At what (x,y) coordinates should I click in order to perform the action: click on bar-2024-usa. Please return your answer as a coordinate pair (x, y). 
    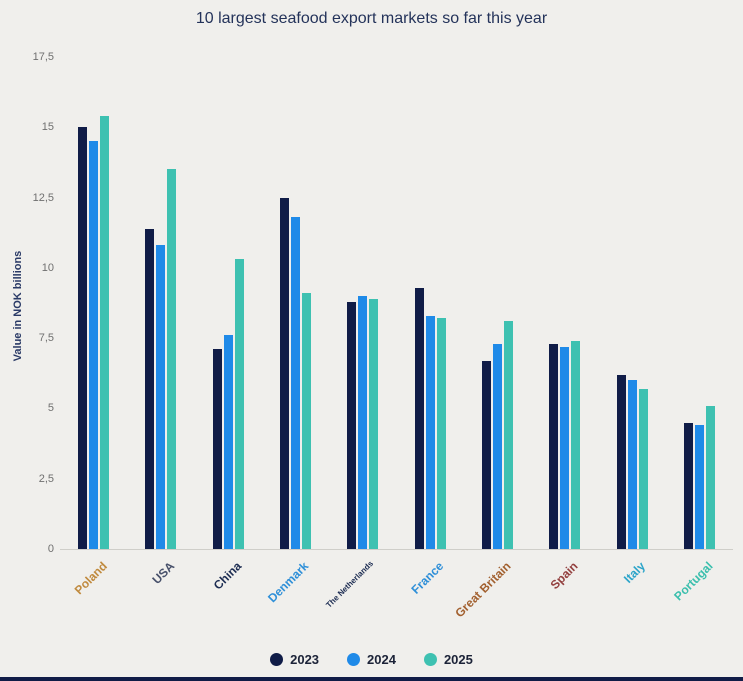
    Looking at the image, I should click on (161, 397).